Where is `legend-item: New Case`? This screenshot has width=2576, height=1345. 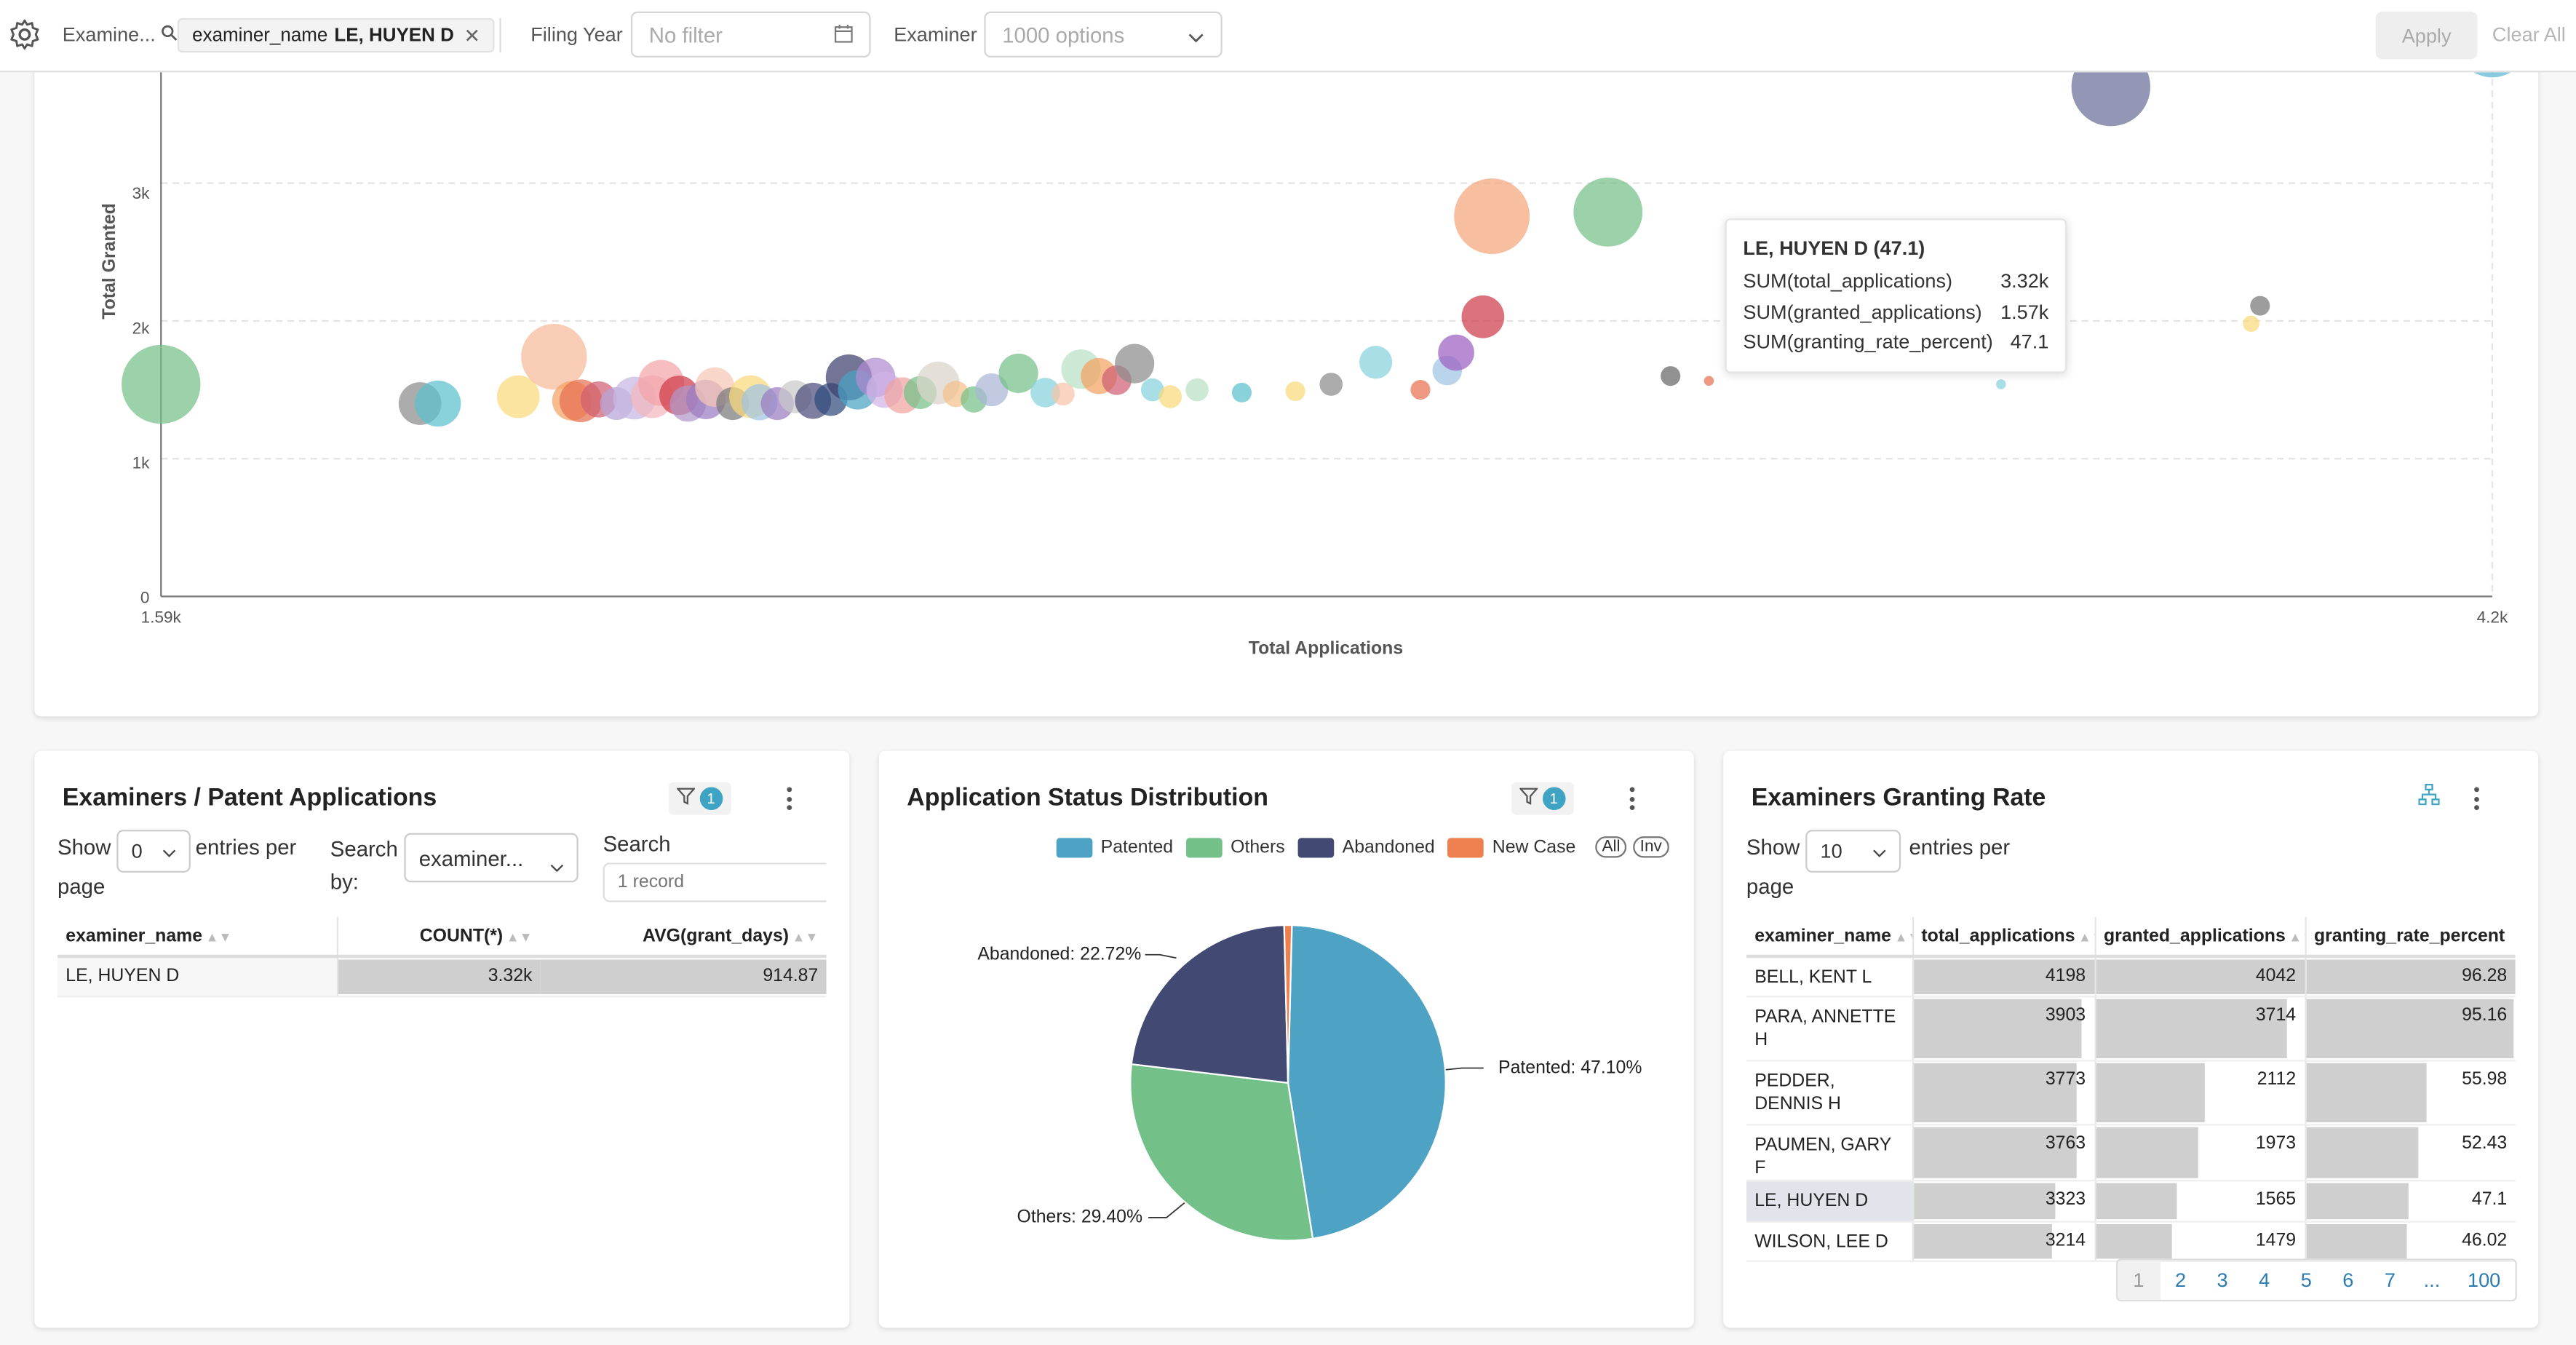 legend-item: New Case is located at coordinates (1511, 847).